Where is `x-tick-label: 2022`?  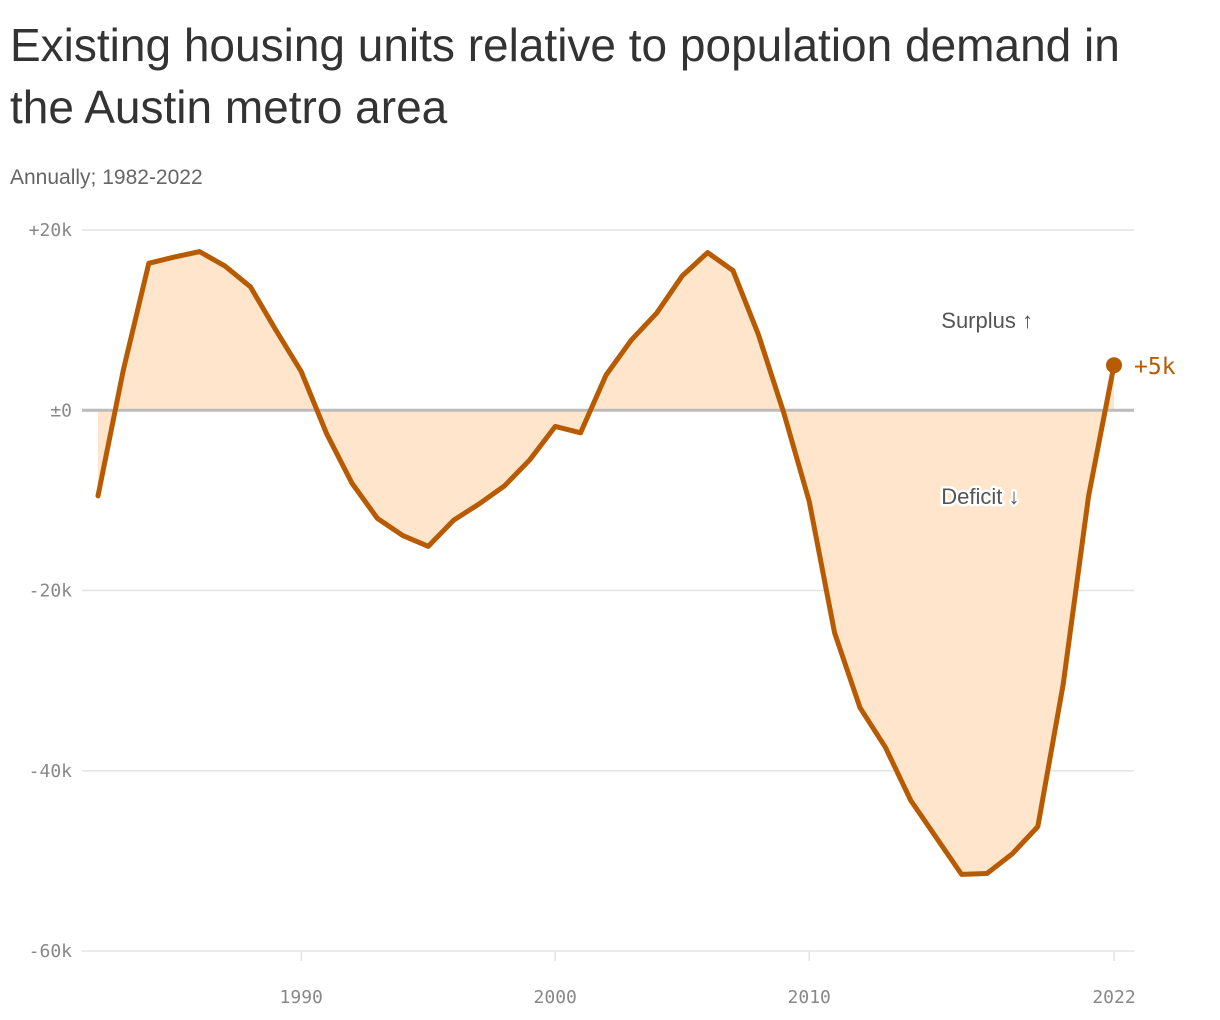
x-tick-label: 2022 is located at coordinates (1113, 997).